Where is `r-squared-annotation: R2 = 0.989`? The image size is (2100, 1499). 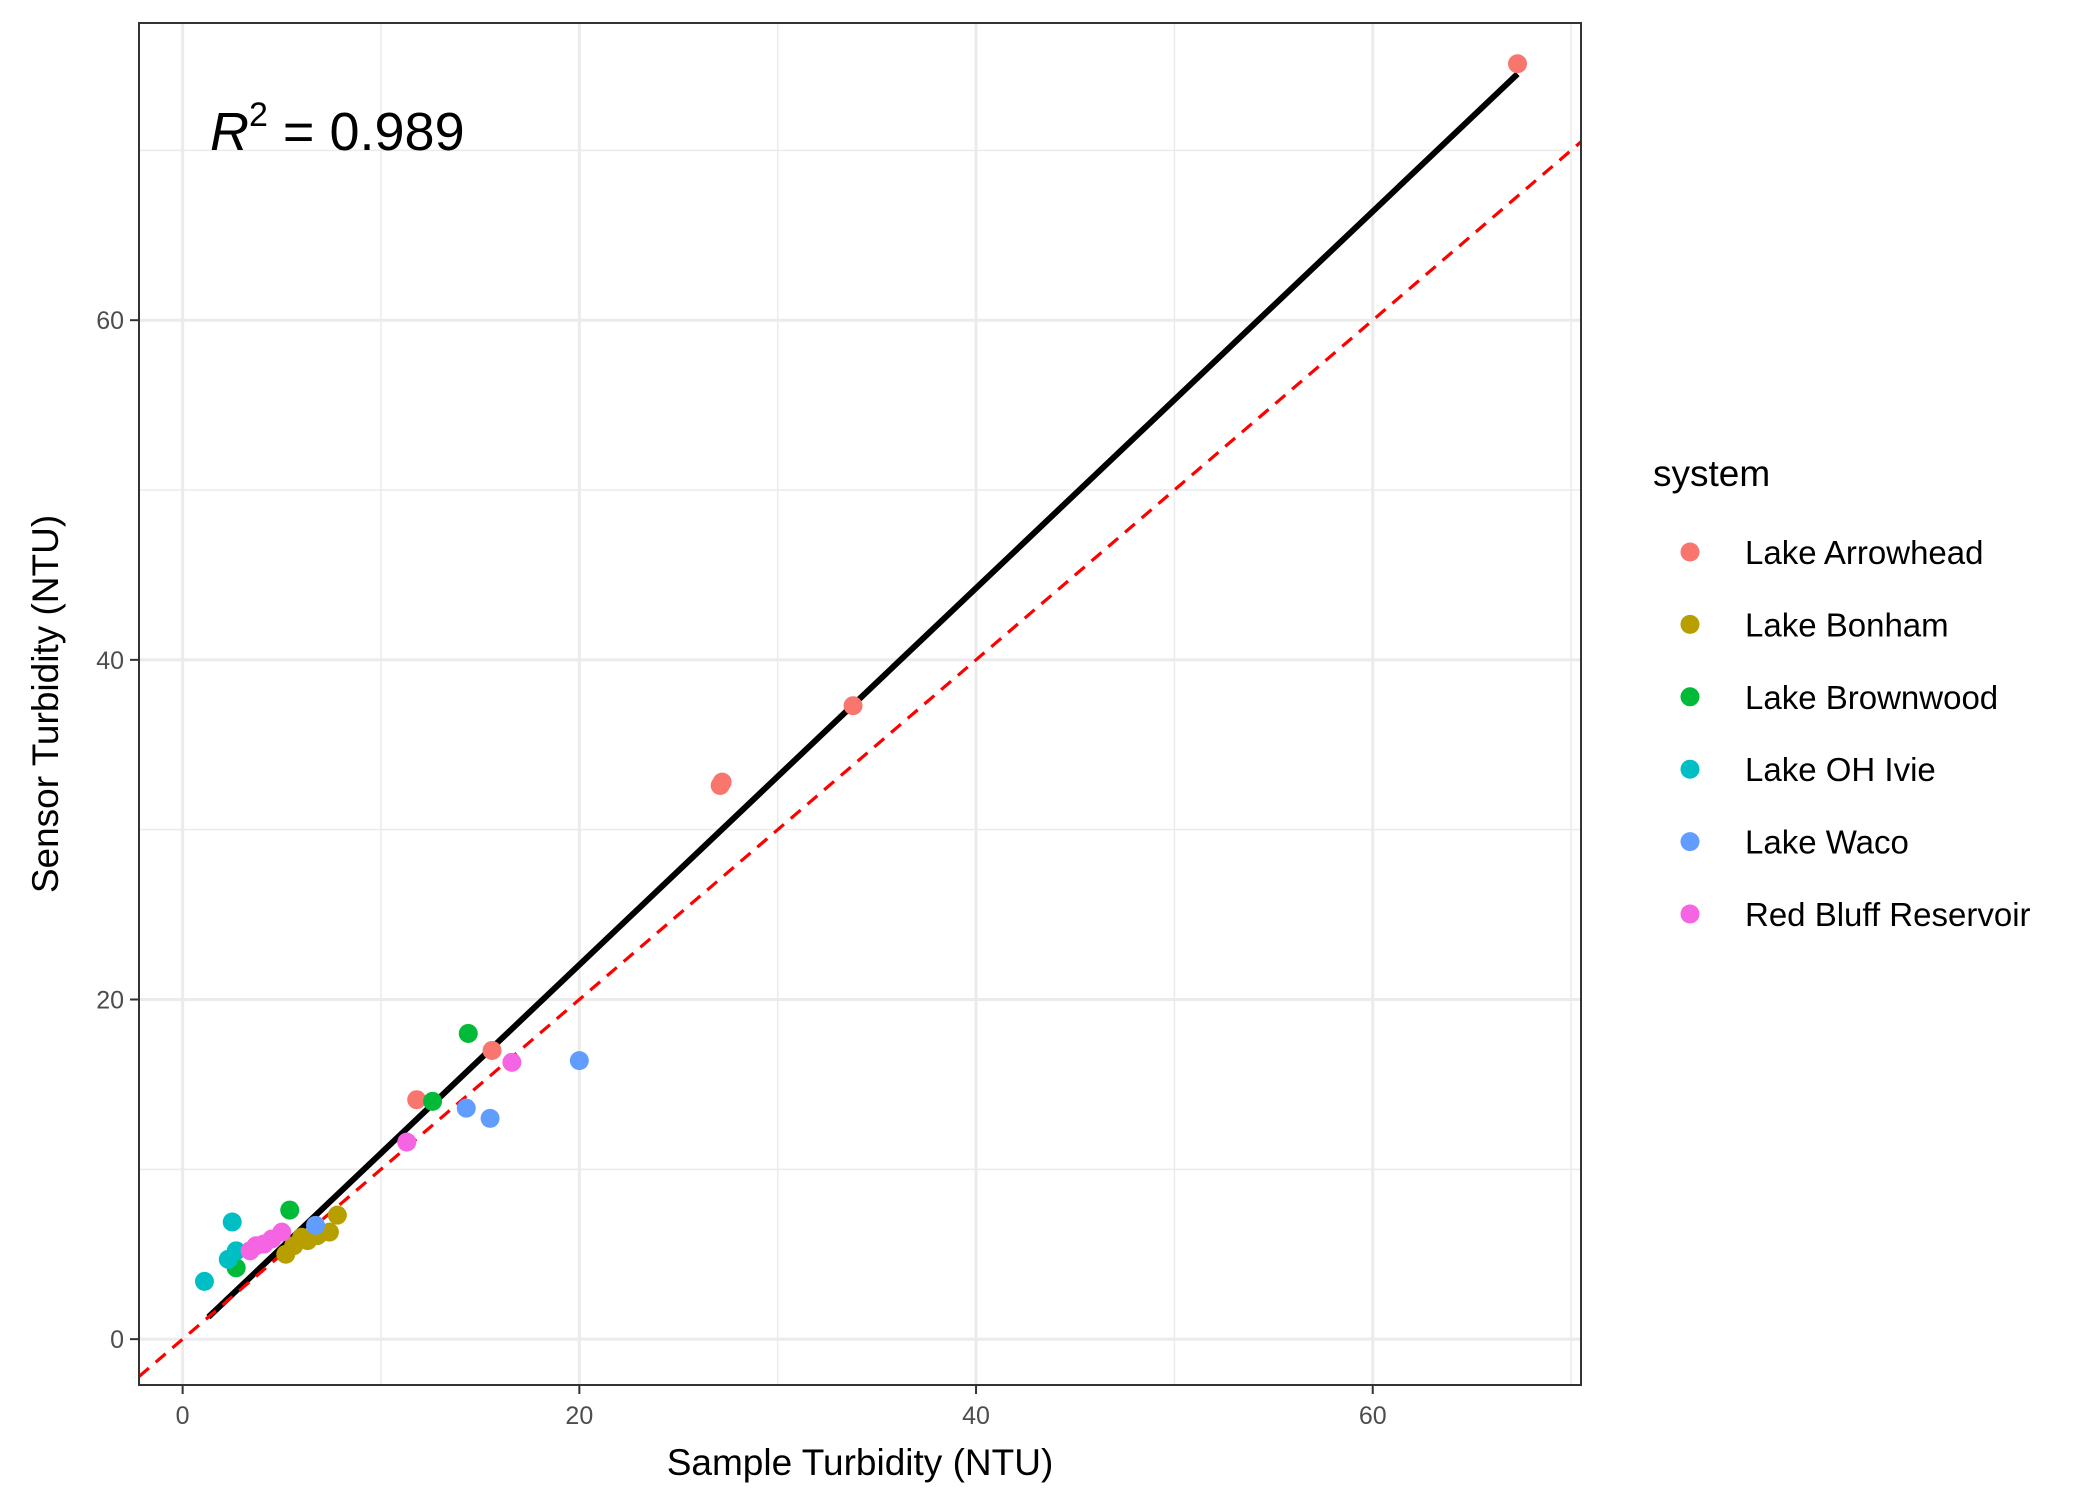
r-squared-annotation: R2 = 0.989 is located at coordinates (337, 129).